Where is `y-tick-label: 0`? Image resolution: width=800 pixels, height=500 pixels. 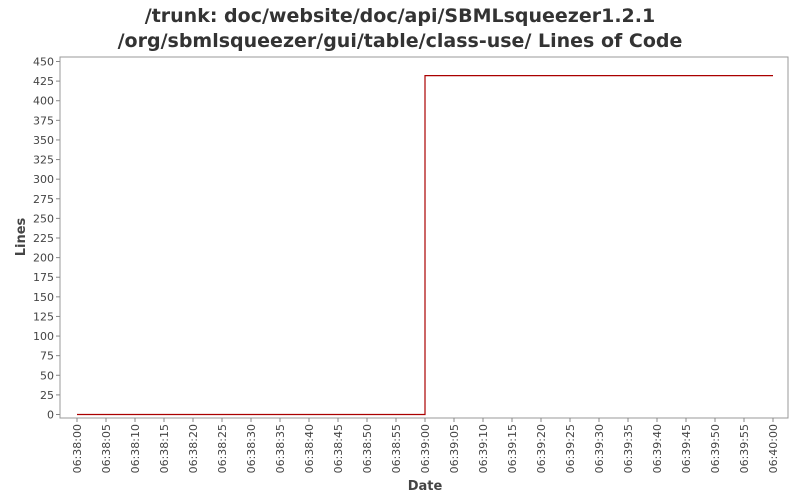
y-tick-label: 0 is located at coordinates (50, 415).